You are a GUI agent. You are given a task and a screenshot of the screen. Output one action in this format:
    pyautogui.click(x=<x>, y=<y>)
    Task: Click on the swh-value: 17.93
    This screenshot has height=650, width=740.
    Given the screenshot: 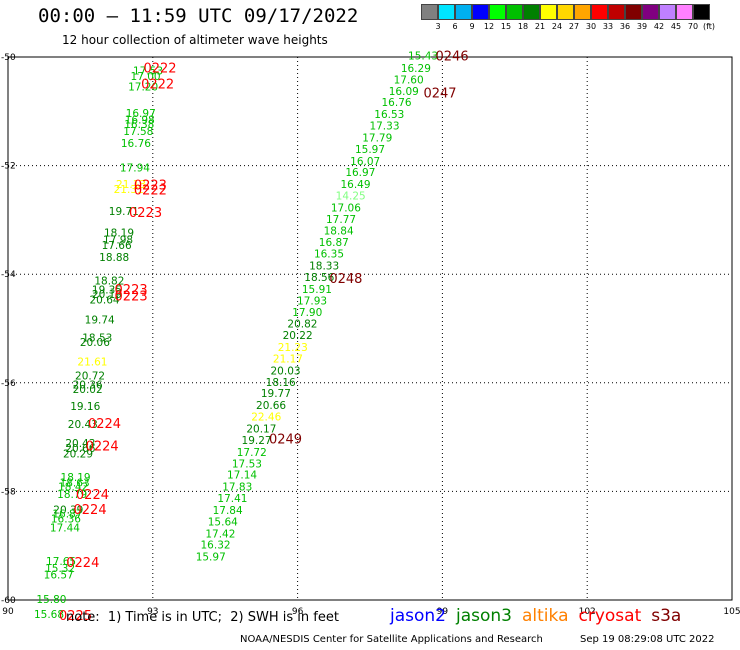 What is the action you would take?
    pyautogui.click(x=312, y=301)
    